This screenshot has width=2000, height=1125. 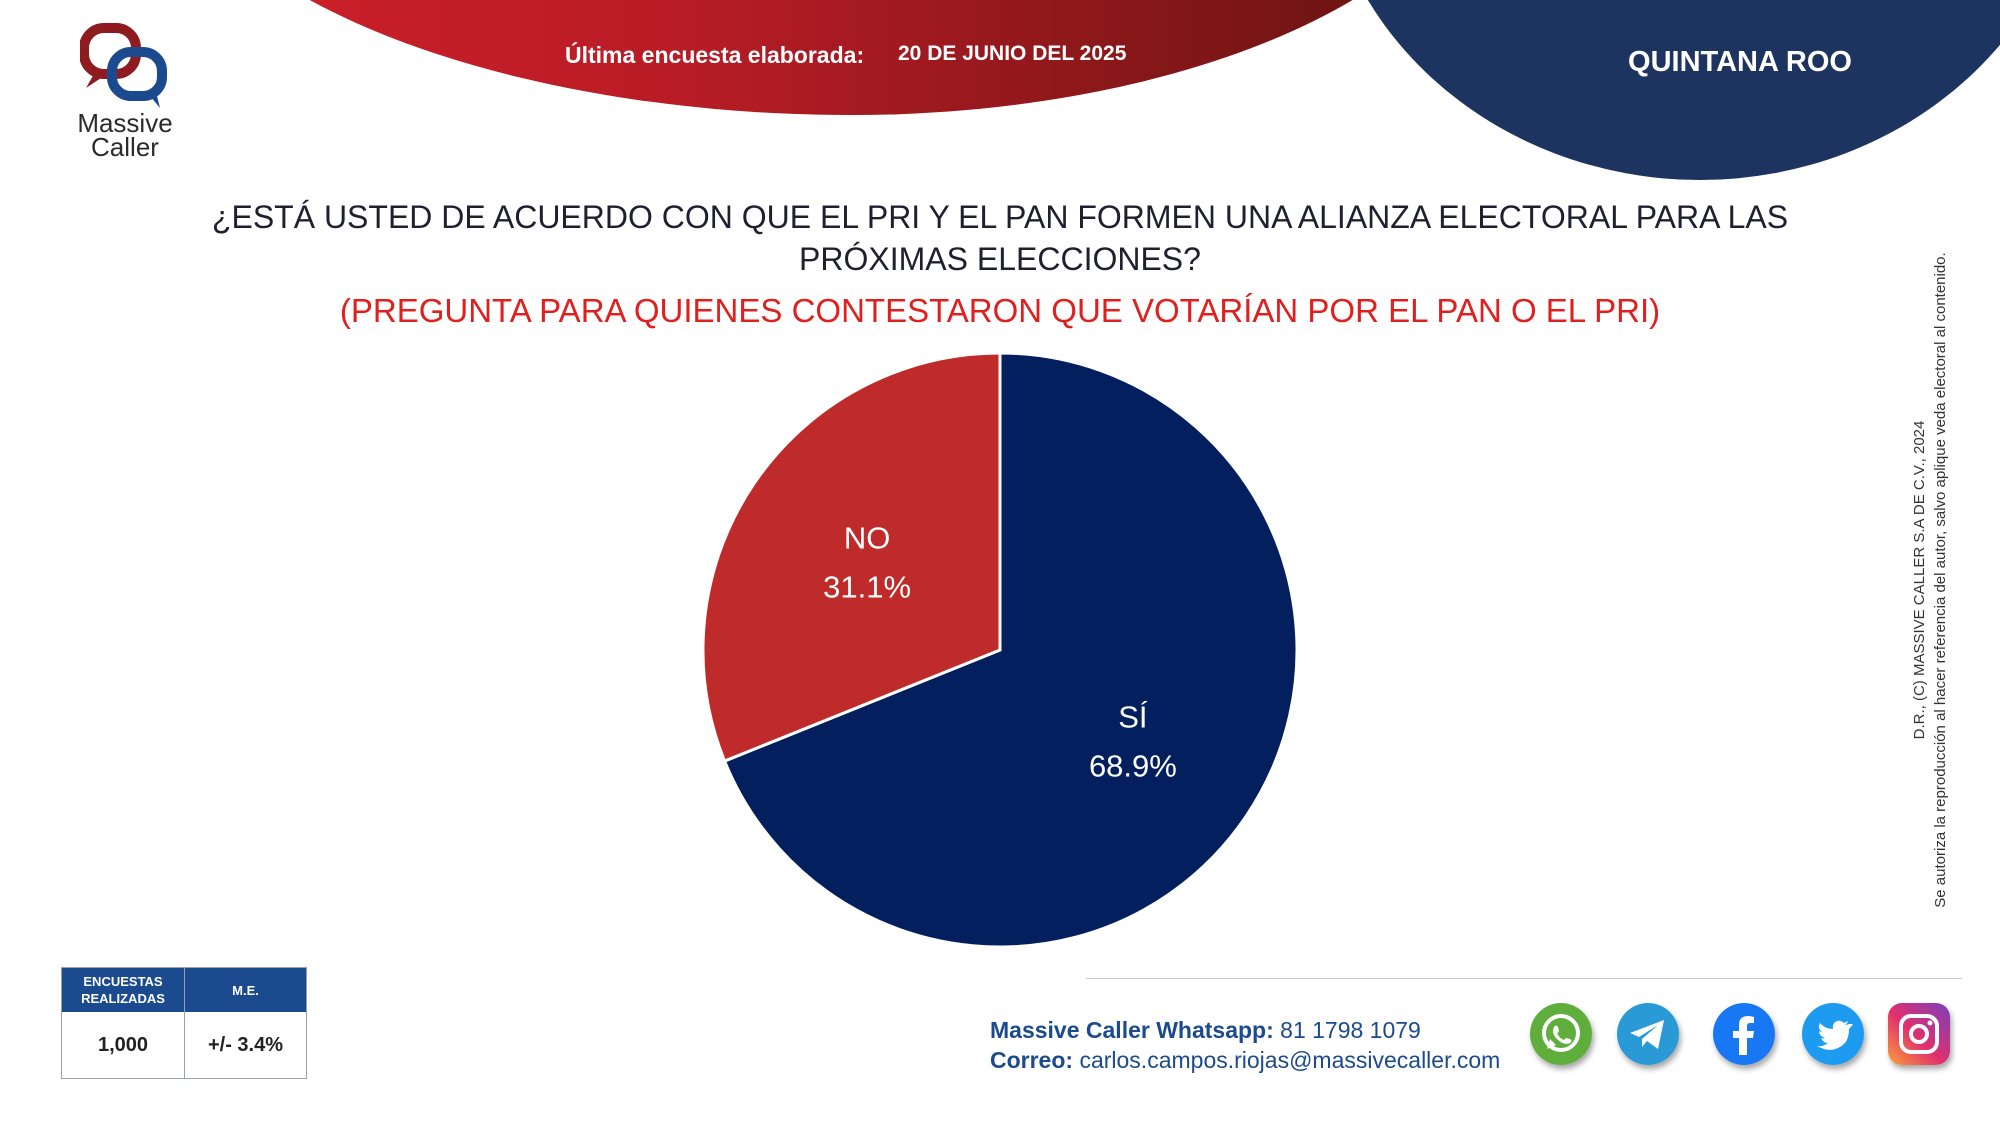 What do you see at coordinates (245, 990) in the screenshot?
I see `stats-header-margin: M.E.` at bounding box center [245, 990].